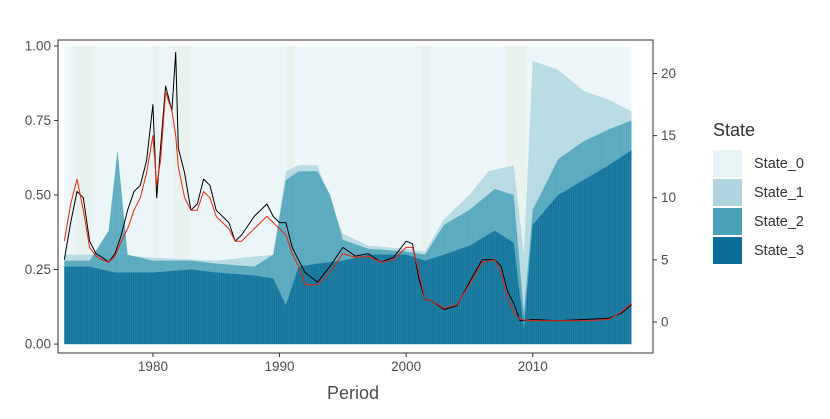  What do you see at coordinates (343, 363) in the screenshot?
I see `x-axis: 1980 1990 2000 2010` at bounding box center [343, 363].